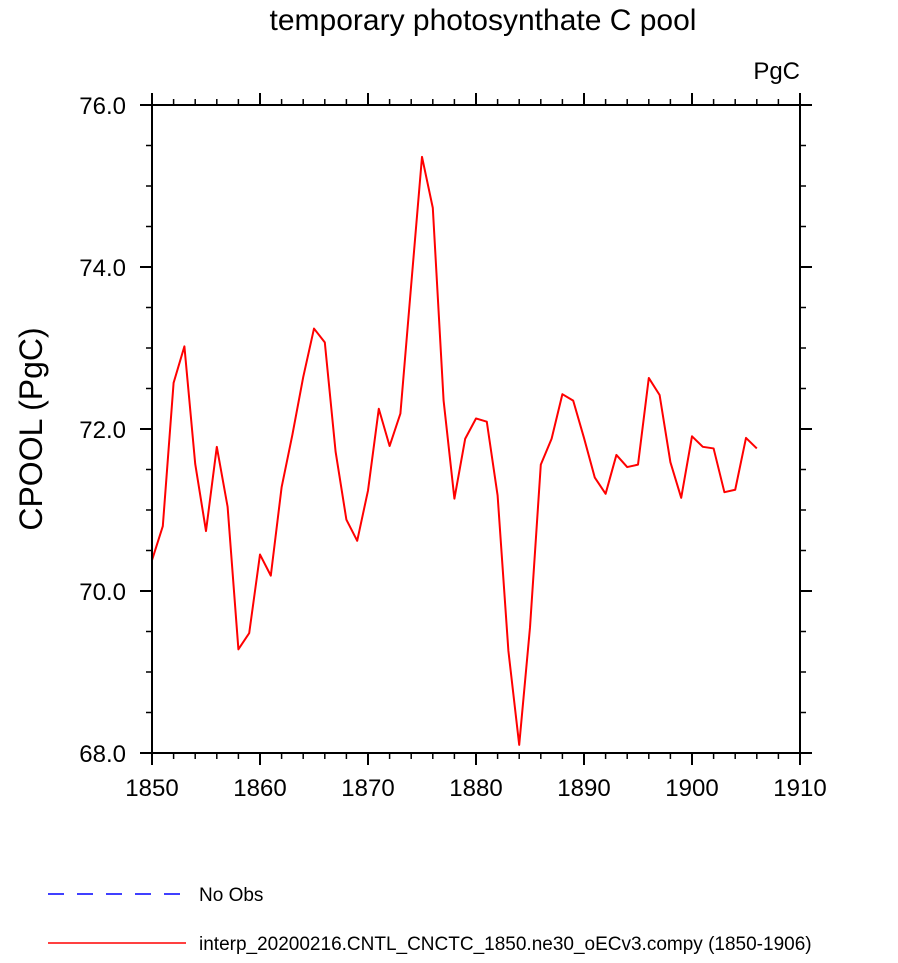  Describe the element at coordinates (483, 20) in the screenshot. I see `chart-title: temporary photosynthate C pool` at that location.